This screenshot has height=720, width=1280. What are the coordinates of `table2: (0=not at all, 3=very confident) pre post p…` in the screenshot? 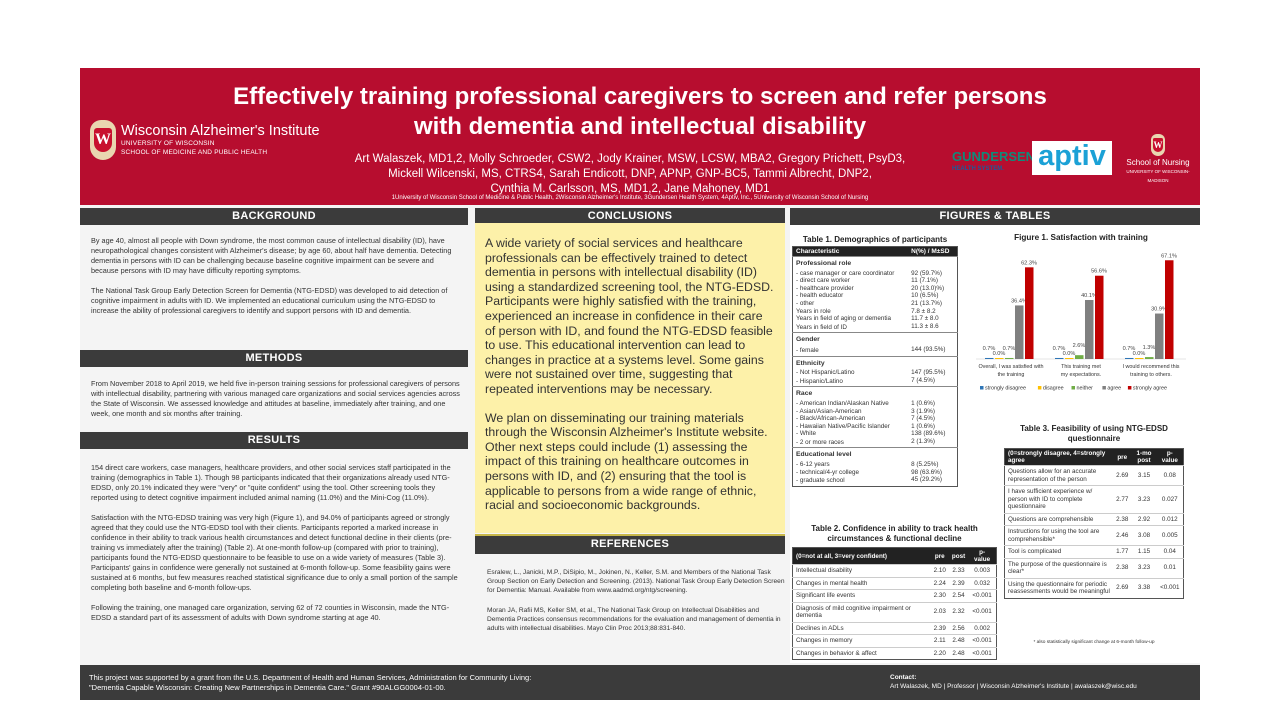 It's located at (894, 603).